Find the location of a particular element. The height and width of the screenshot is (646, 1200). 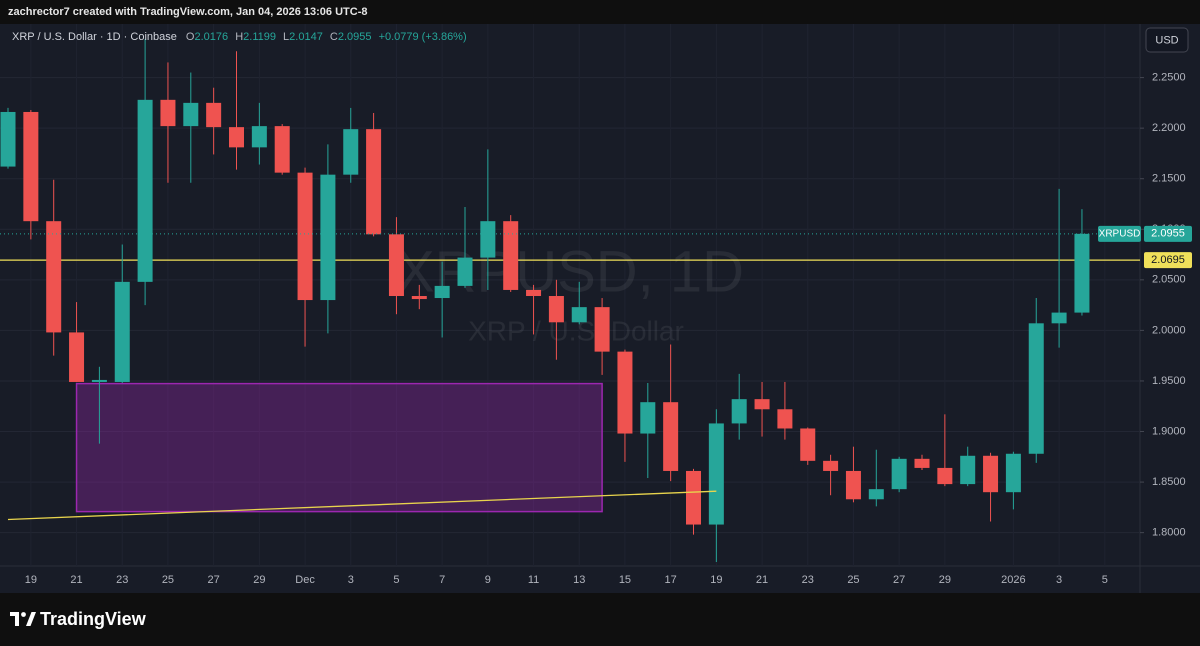

level-tag is located at coordinates (1168, 260).